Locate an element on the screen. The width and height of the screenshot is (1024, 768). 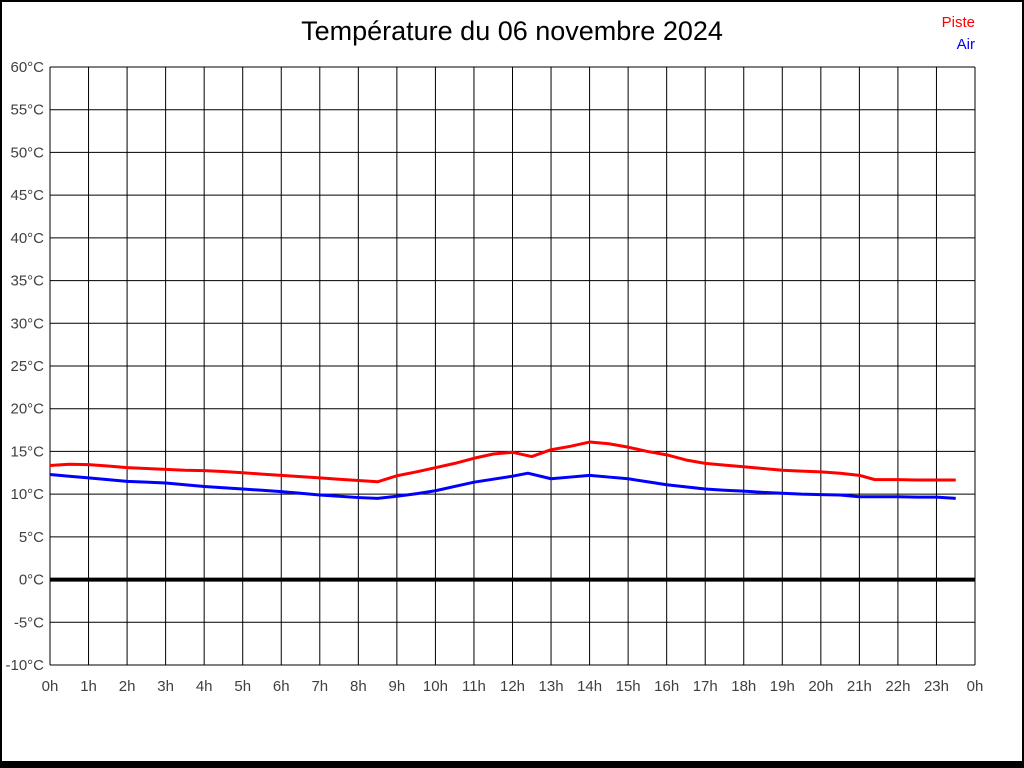
y-tick-label: 10°C is located at coordinates (27, 494).